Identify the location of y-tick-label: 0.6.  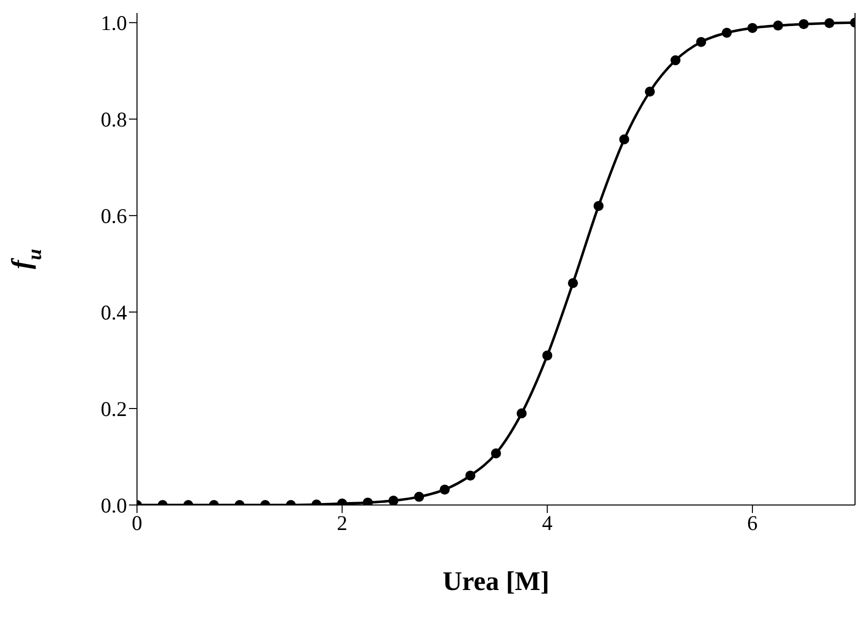
(113, 216).